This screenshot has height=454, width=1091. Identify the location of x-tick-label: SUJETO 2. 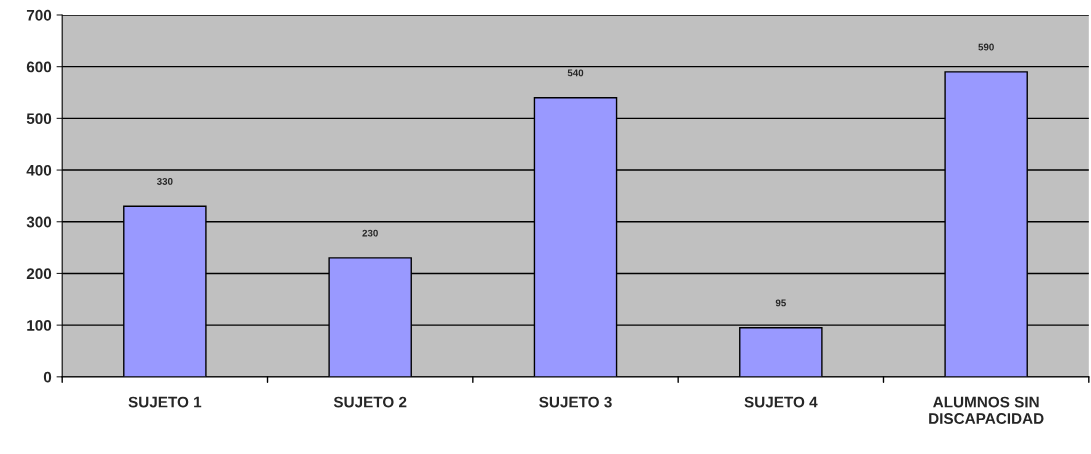
(370, 402).